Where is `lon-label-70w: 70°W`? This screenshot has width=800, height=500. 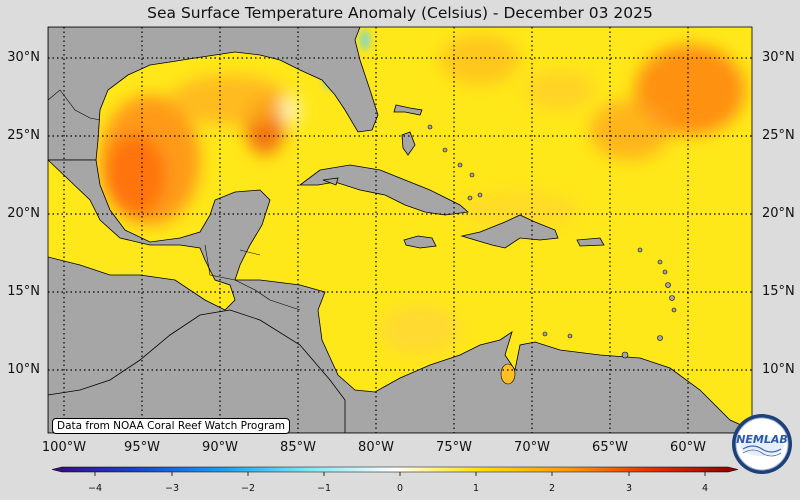 lon-label-70w: 70°W is located at coordinates (532, 447).